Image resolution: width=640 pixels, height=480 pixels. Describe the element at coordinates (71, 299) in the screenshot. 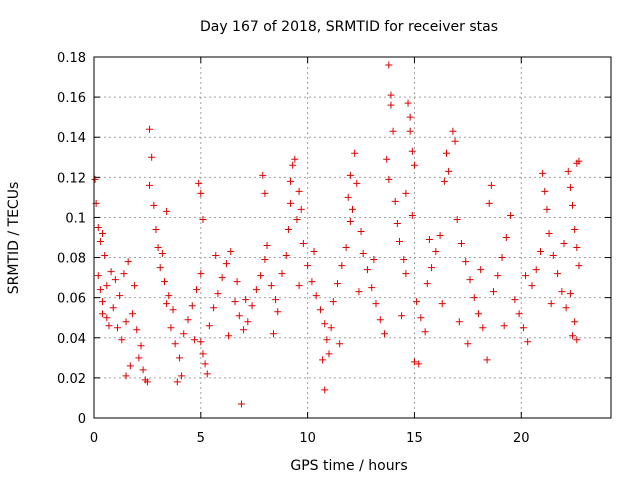

I see `y-tick-label: 0.06` at that location.